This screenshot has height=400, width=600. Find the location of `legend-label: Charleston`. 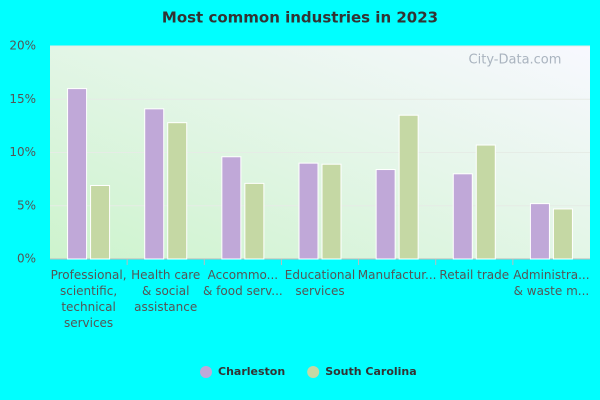

legend-label: Charleston is located at coordinates (251, 371).